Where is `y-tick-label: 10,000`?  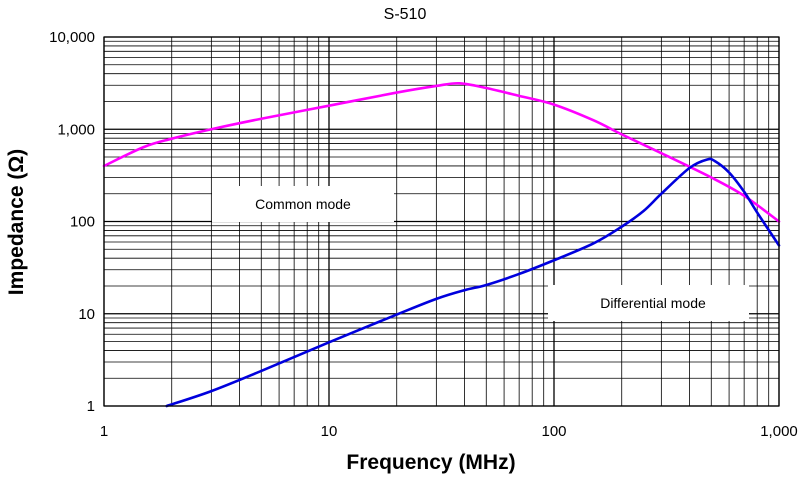 y-tick-label: 10,000 is located at coordinates (72, 37).